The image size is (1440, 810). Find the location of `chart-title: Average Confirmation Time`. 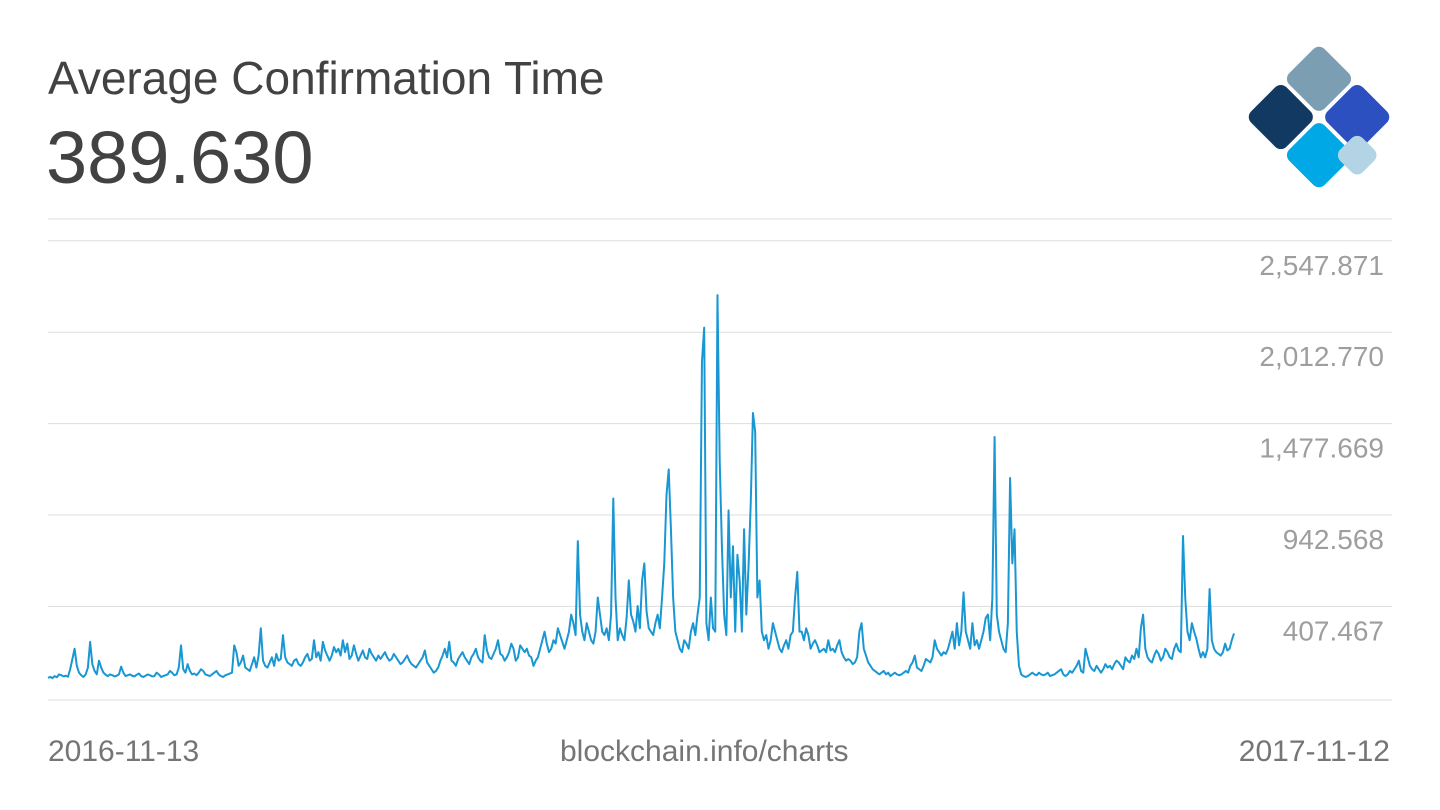

chart-title: Average Confirmation Time is located at coordinates (326, 78).